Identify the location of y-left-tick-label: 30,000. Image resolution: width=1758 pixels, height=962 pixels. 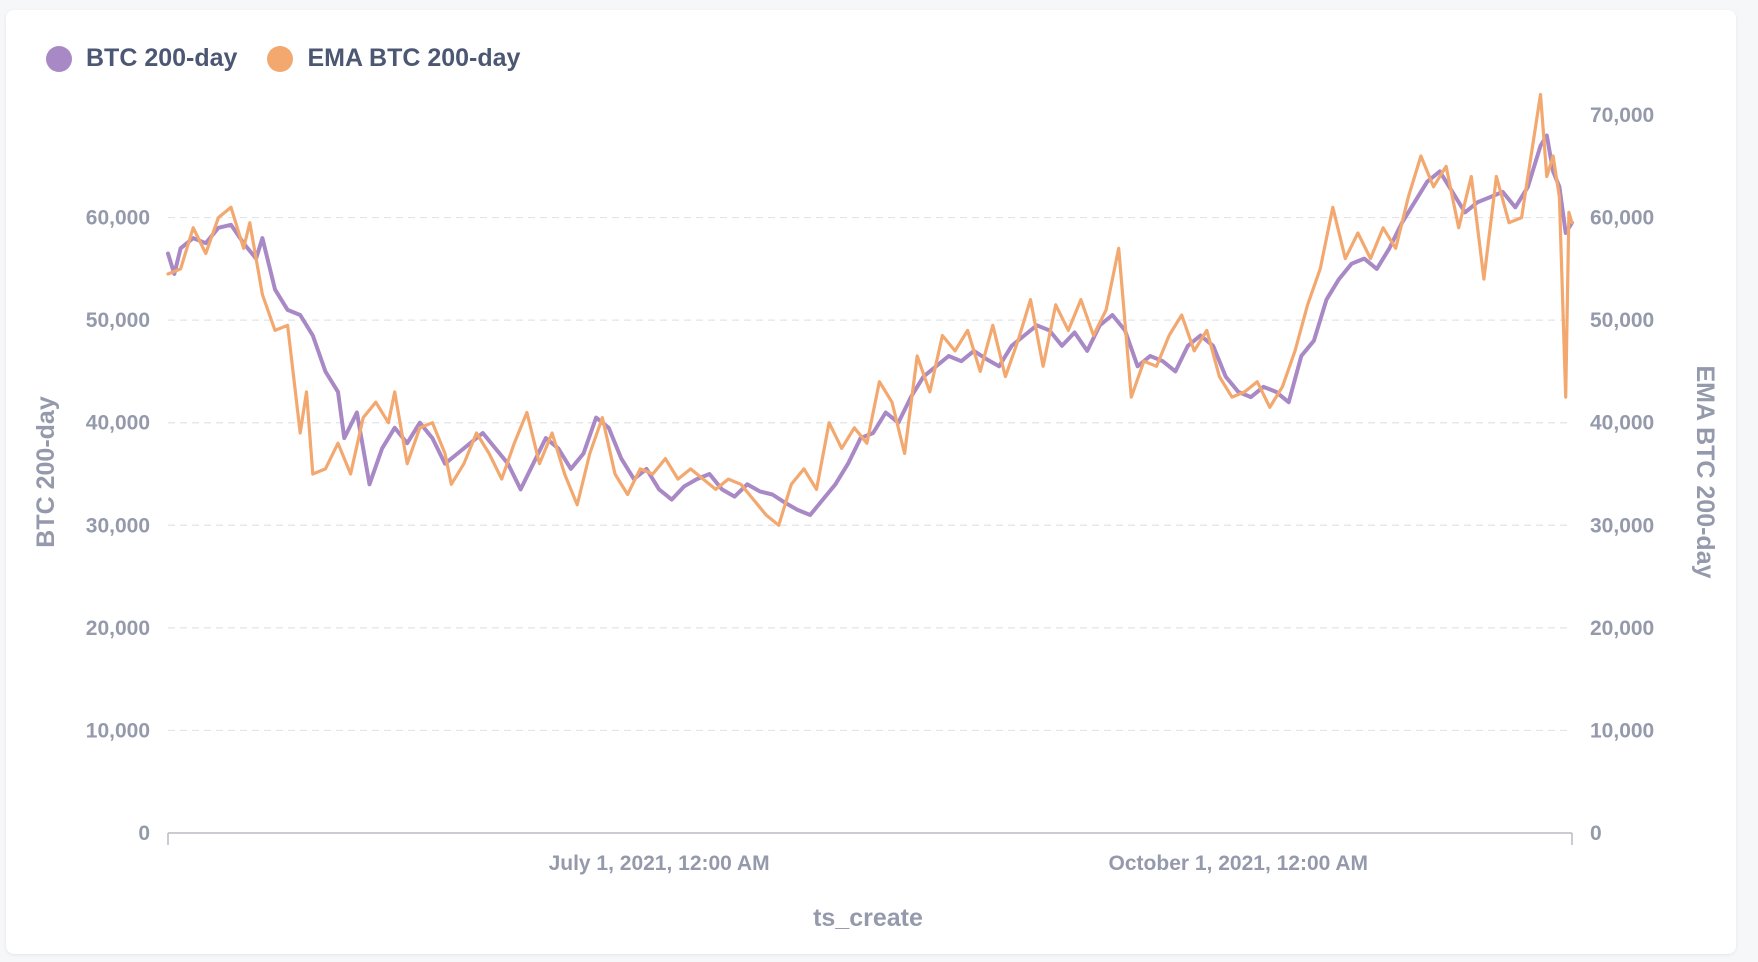
(118, 525).